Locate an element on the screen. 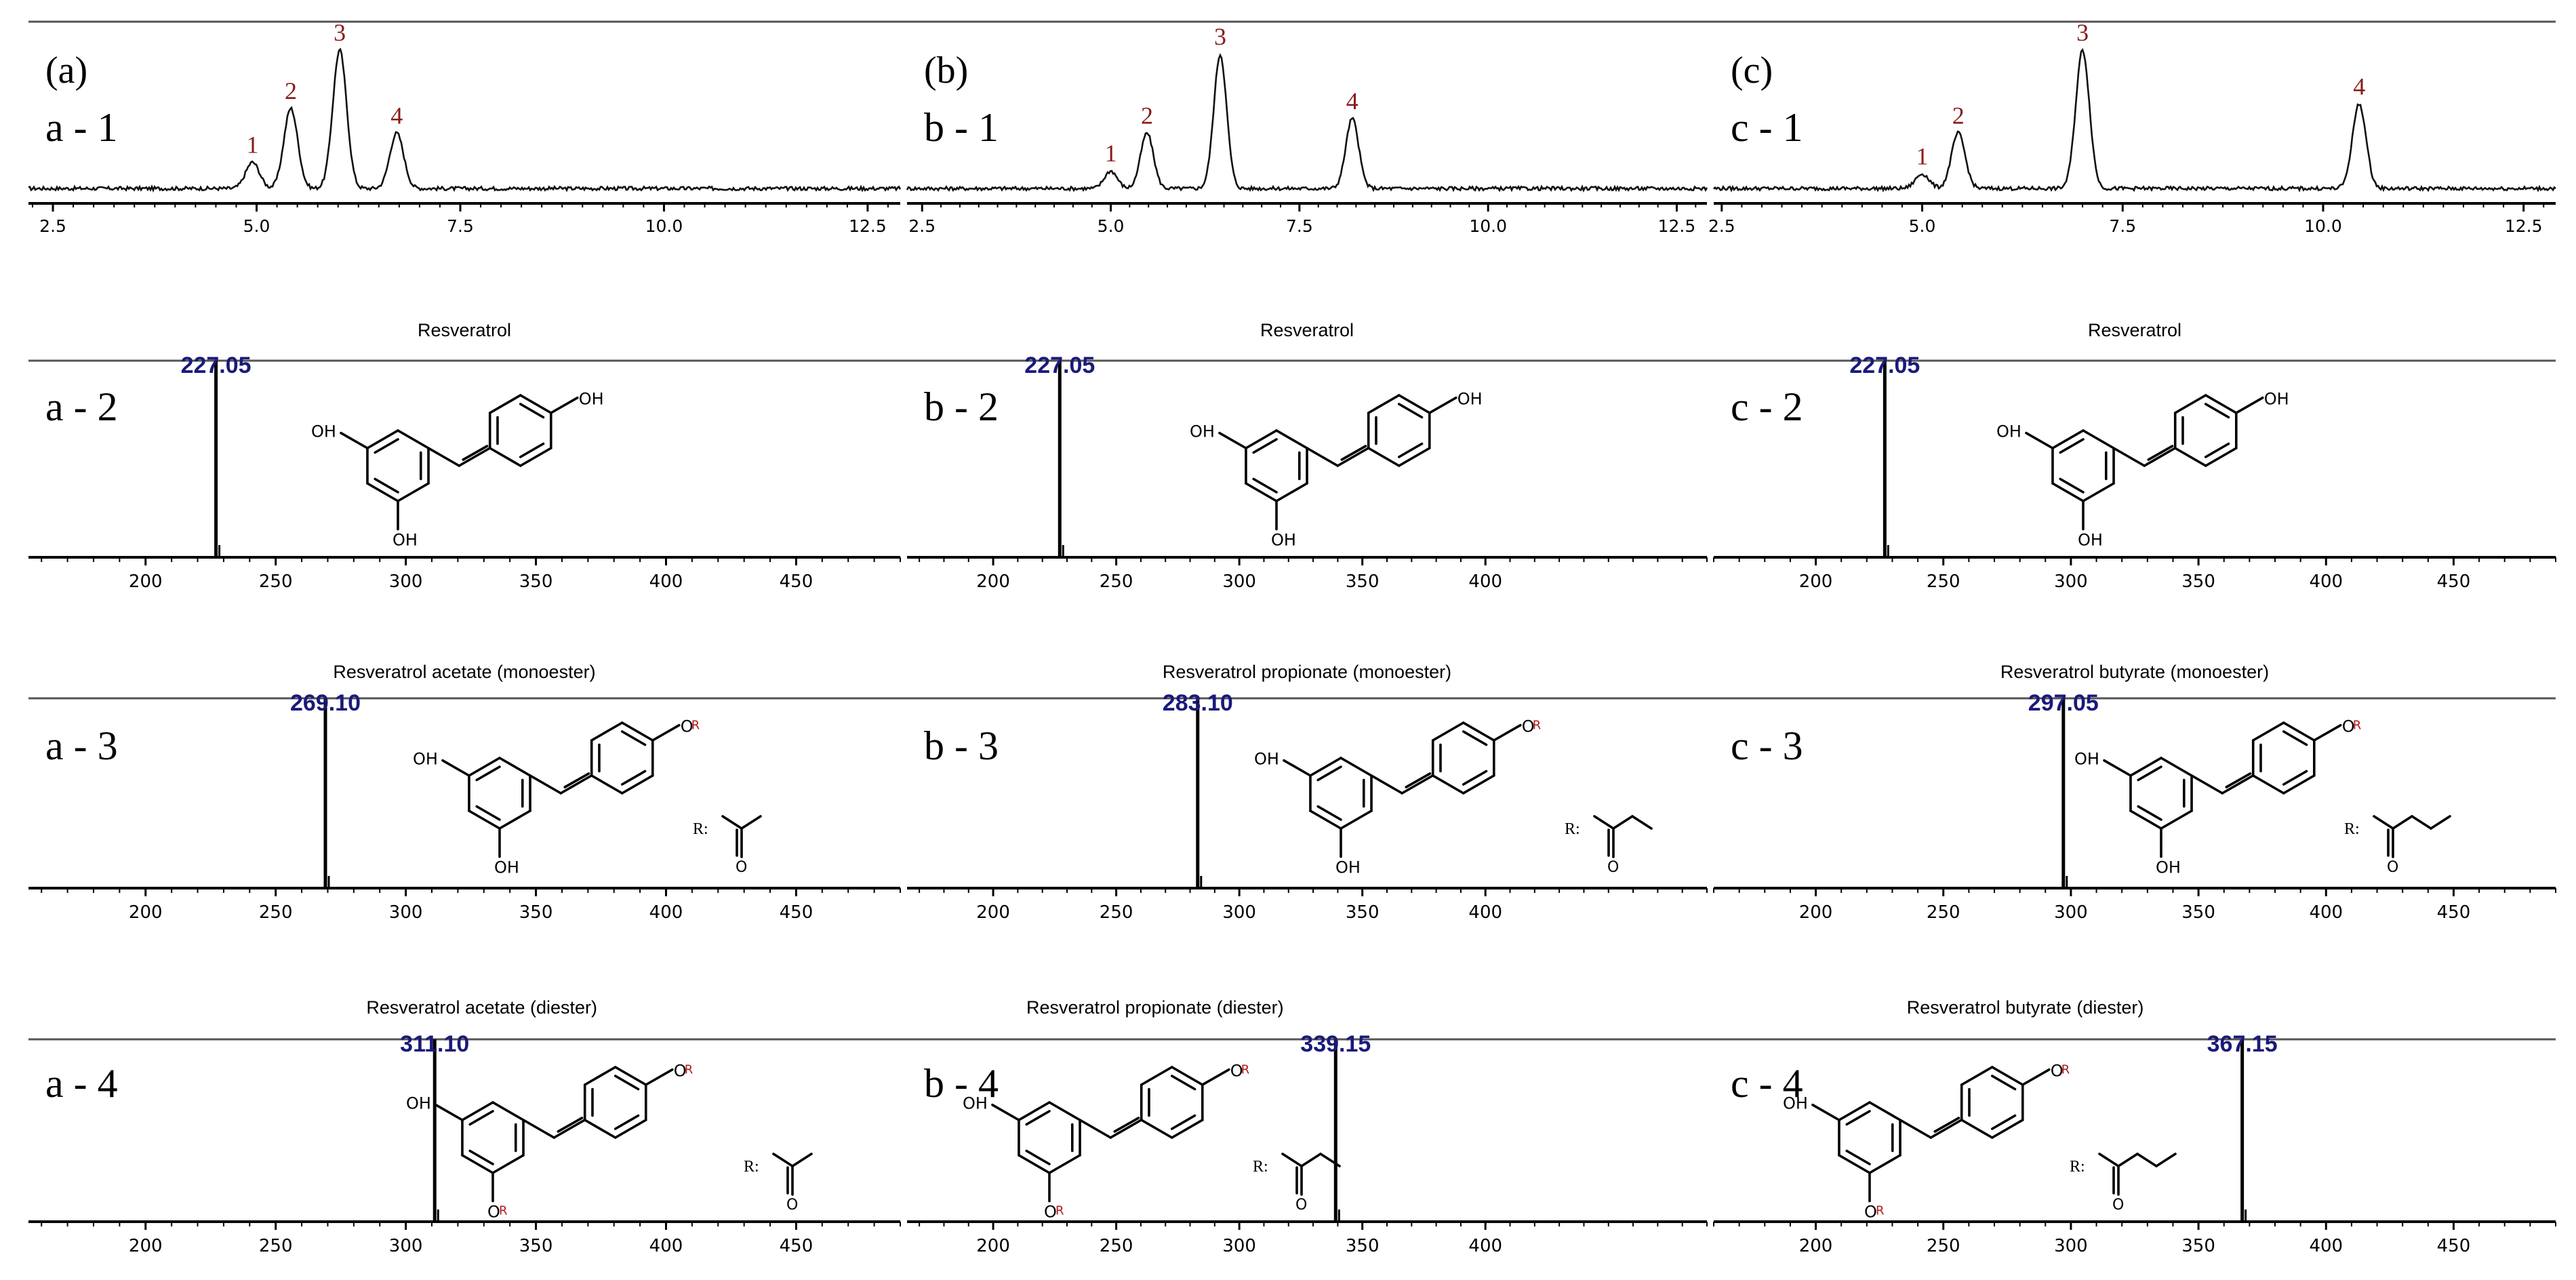 Image resolution: width=2576 pixels, height=1280 pixels. x-tick-label: 10.0 is located at coordinates (1488, 226).